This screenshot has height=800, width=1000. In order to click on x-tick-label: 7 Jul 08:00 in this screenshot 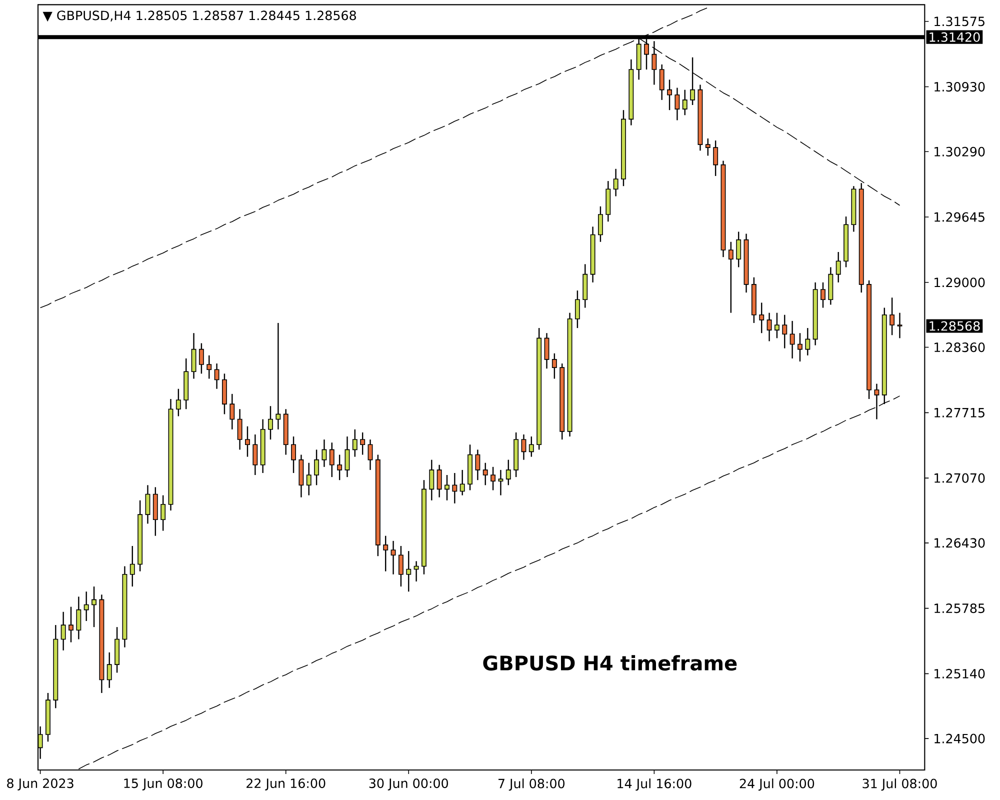, I will do `click(531, 784)`.